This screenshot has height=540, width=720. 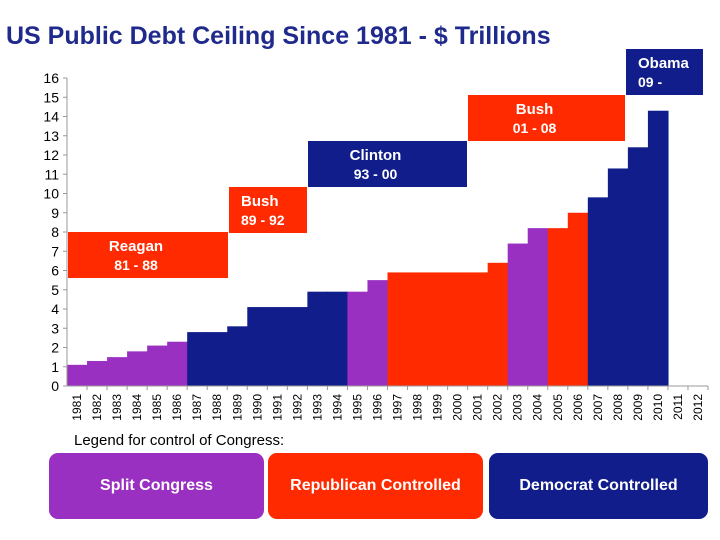 I want to click on x-tick-label: 1988, so click(x=217, y=407).